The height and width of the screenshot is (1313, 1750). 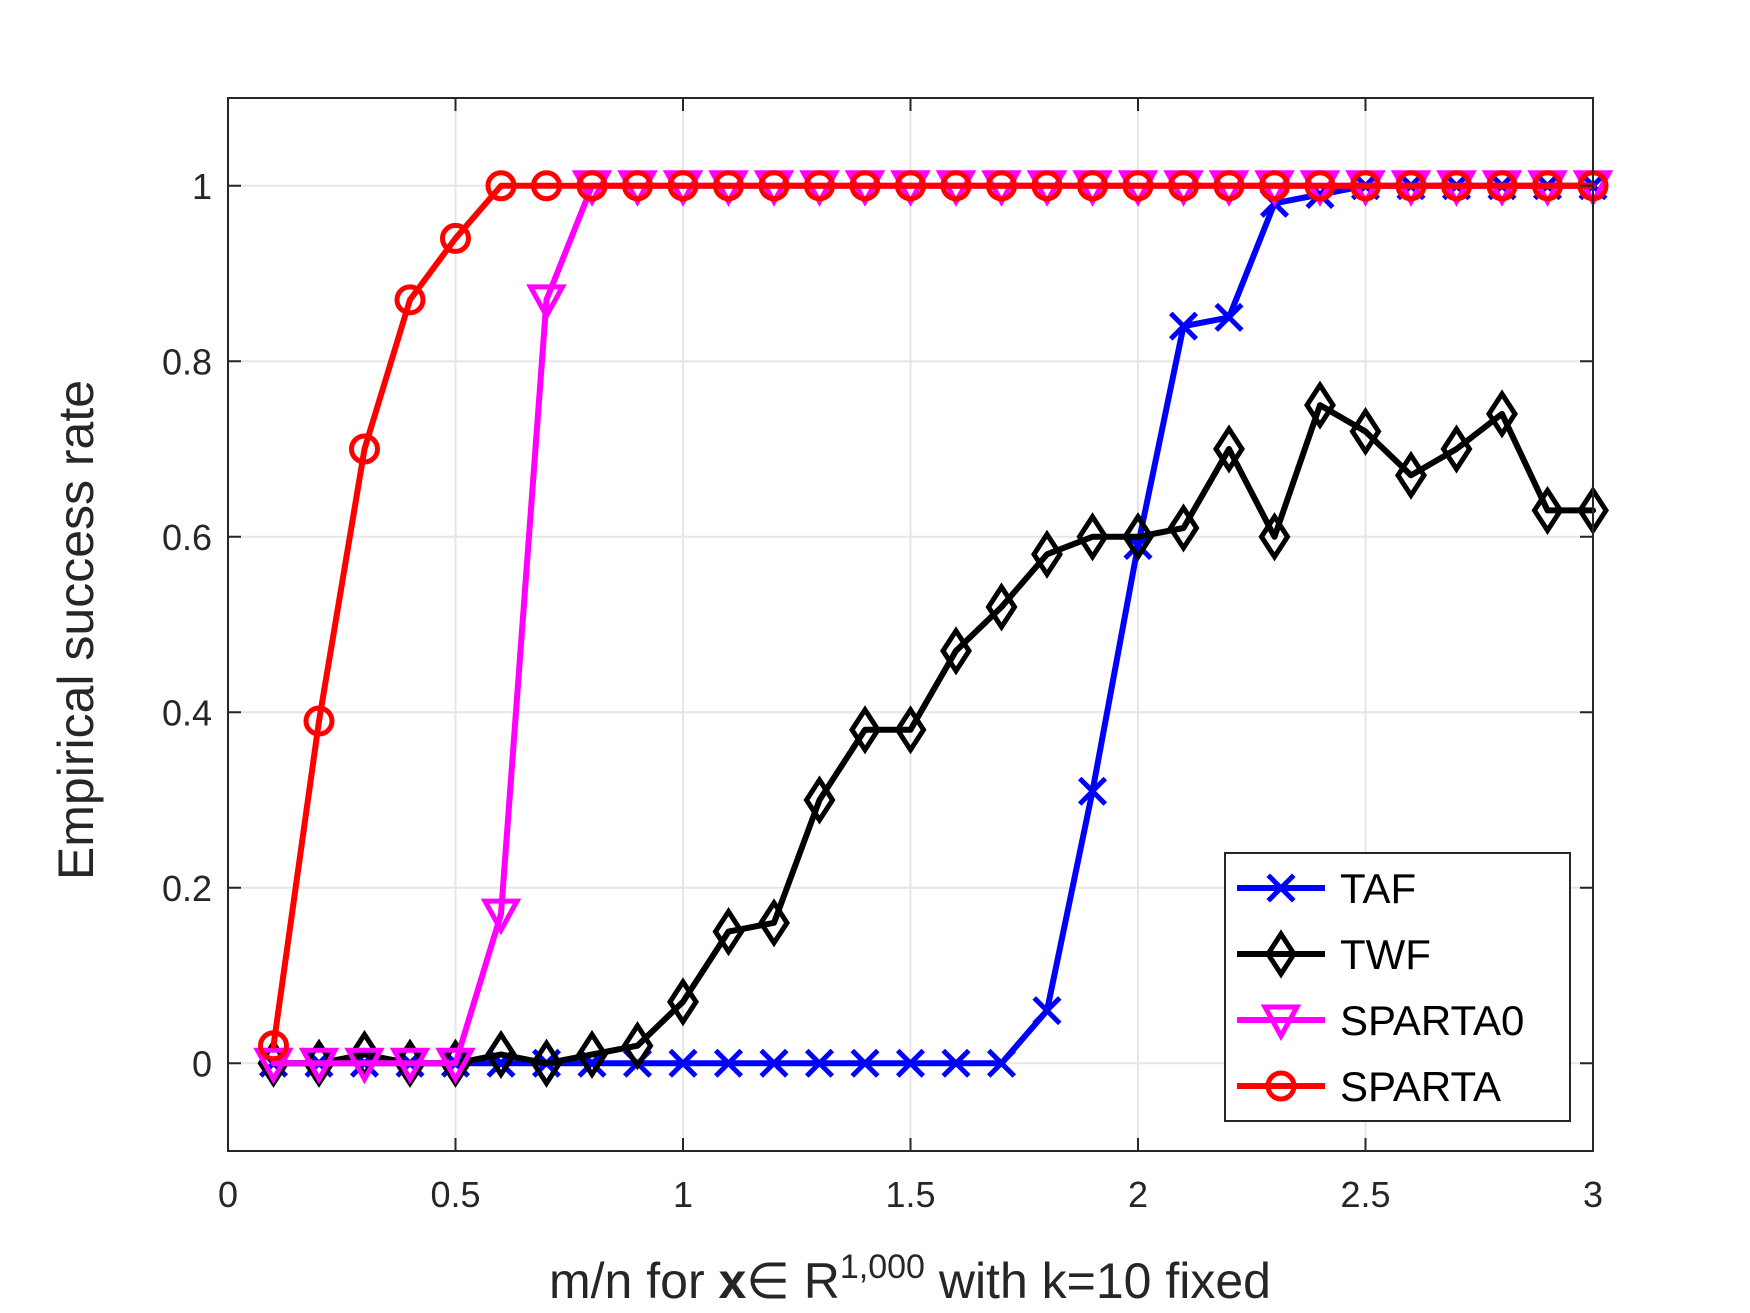 What do you see at coordinates (1334, 954) in the screenshot?
I see `legend-entry-twf: TWF` at bounding box center [1334, 954].